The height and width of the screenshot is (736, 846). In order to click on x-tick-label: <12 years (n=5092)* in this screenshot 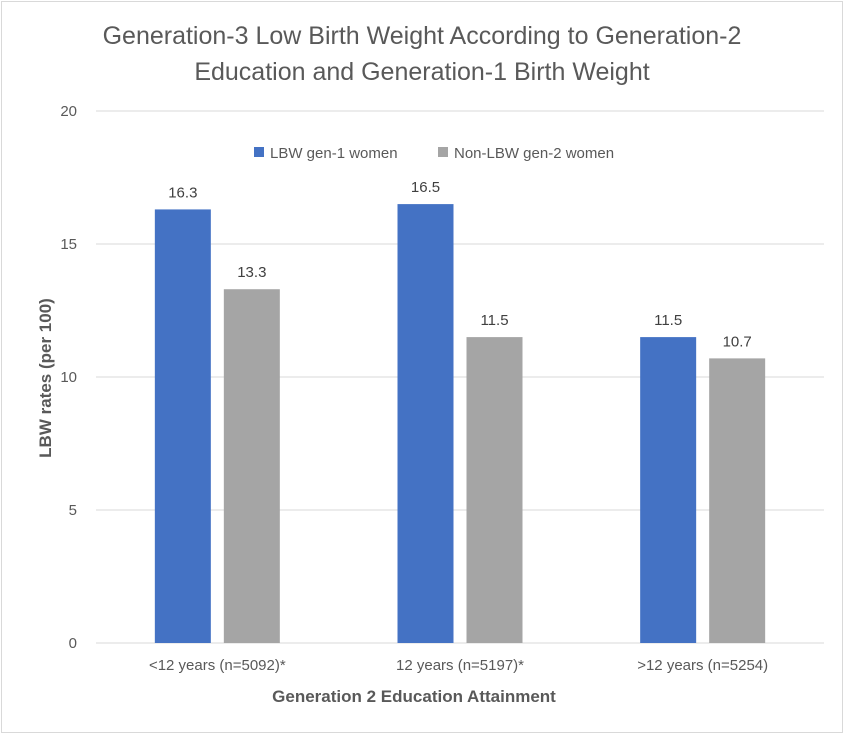, I will do `click(217, 665)`.